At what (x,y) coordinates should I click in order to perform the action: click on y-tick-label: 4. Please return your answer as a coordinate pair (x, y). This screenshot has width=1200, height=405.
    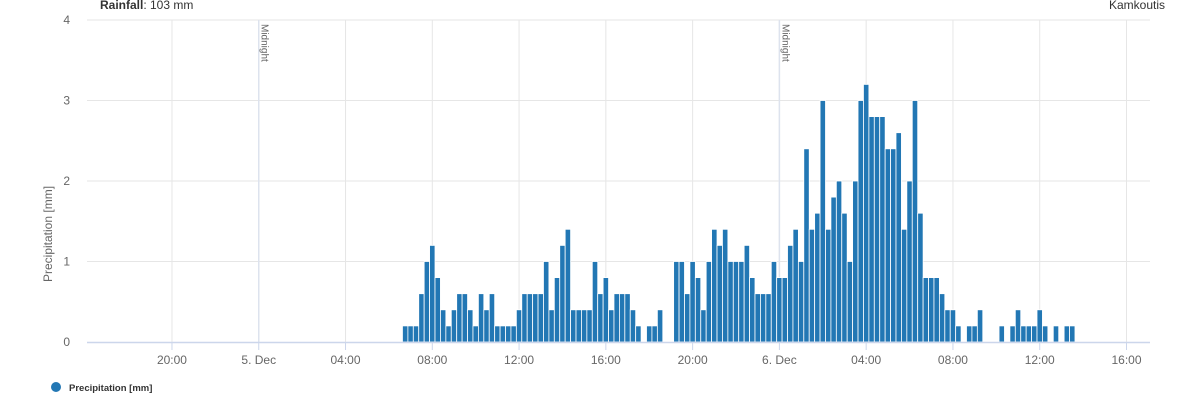
    Looking at the image, I should click on (66, 20).